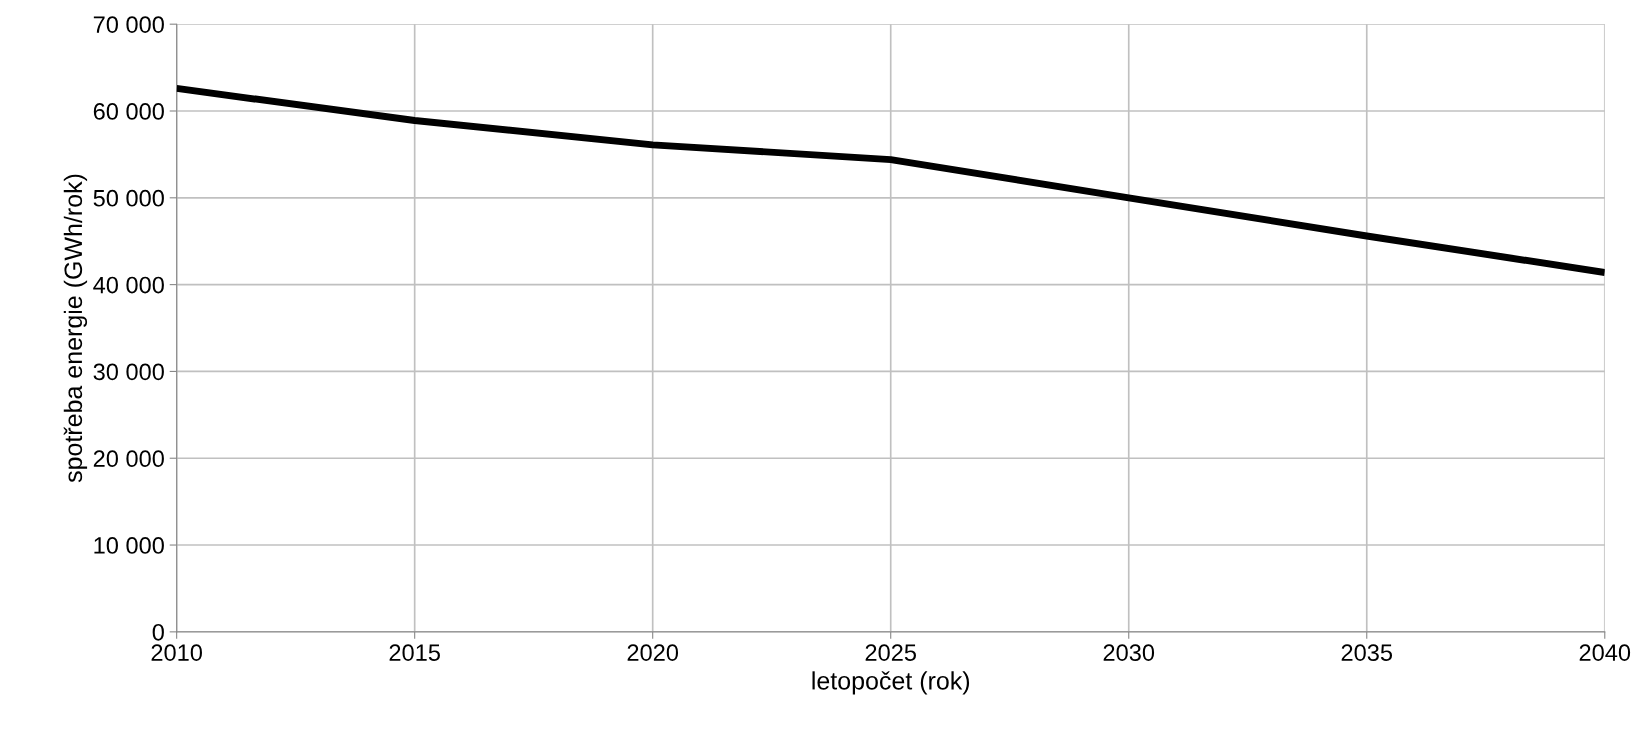 The height and width of the screenshot is (733, 1651). Describe the element at coordinates (128, 111) in the screenshot. I see `y-tick-label: 60 000` at that location.